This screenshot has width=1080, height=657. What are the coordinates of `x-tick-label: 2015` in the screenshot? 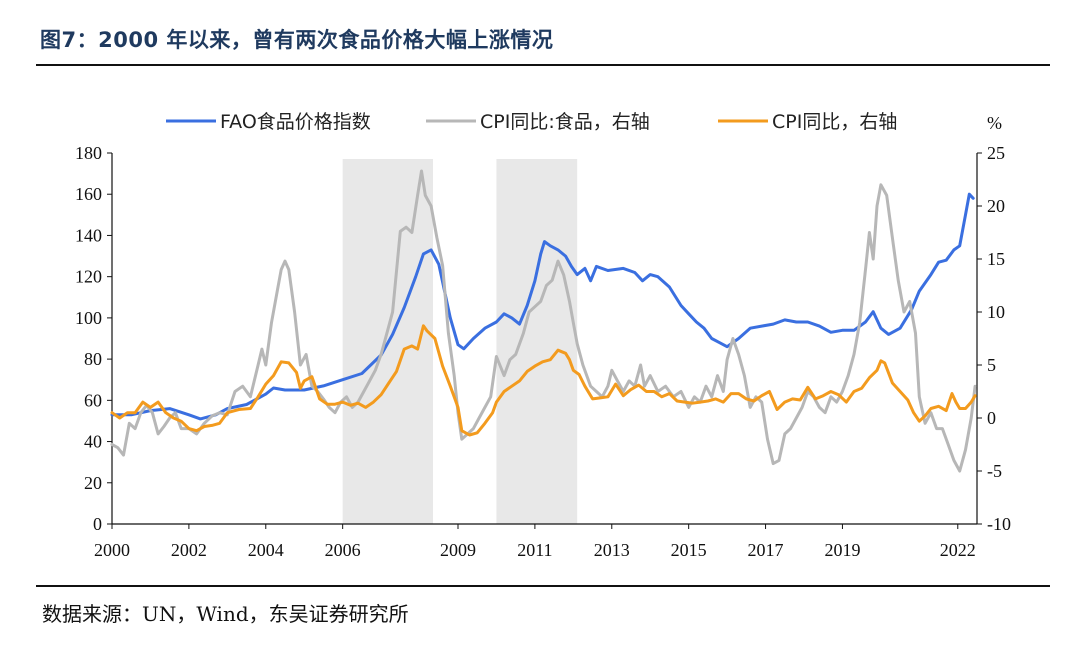 It's located at (689, 550).